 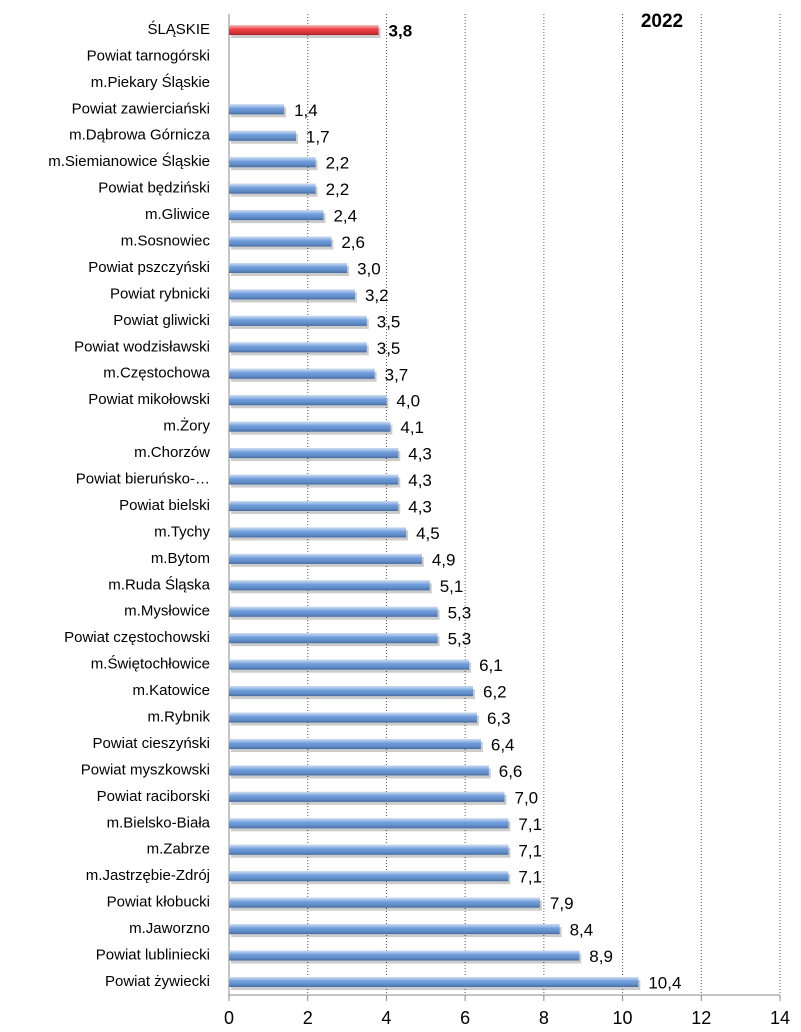 What do you see at coordinates (397, 374) in the screenshot?
I see `value-label: 3,7` at bounding box center [397, 374].